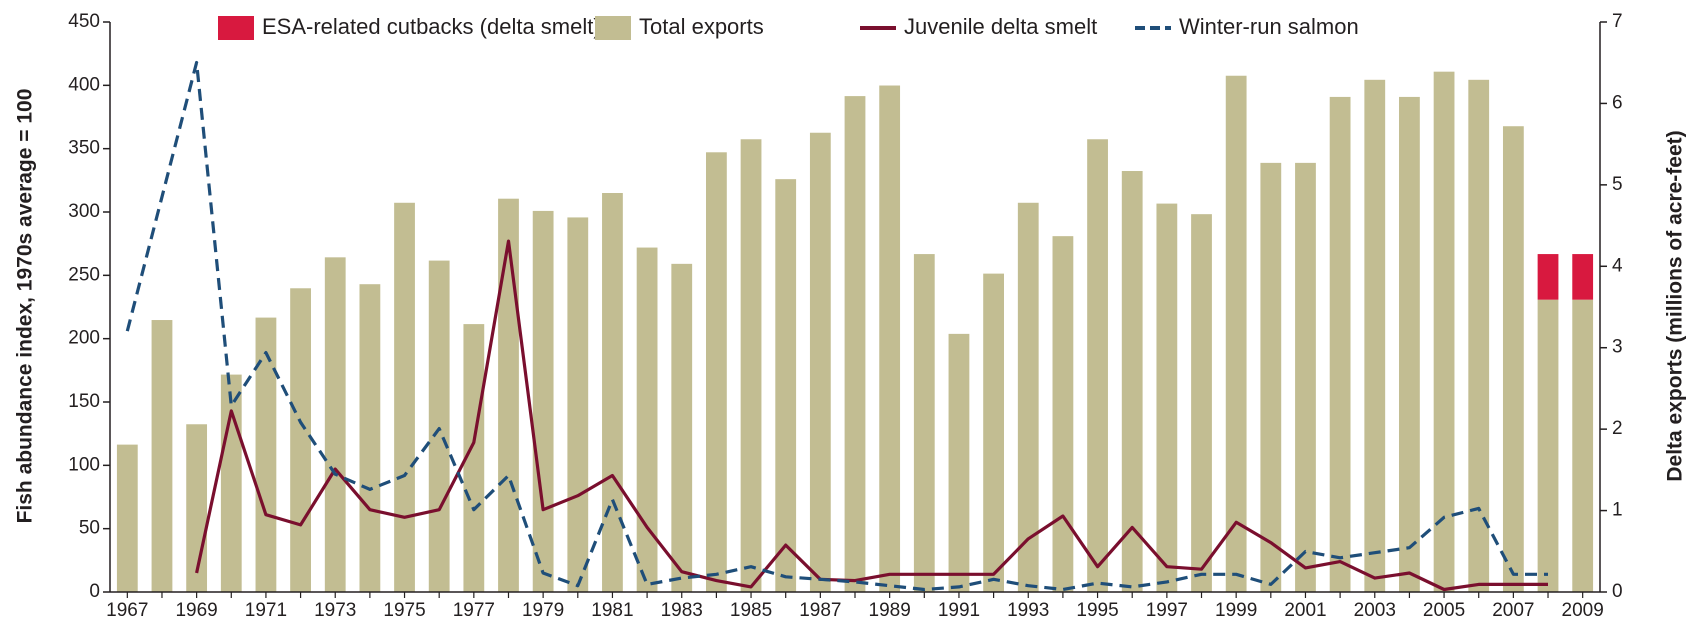 The height and width of the screenshot is (623, 1696). I want to click on x-tick-label: 1973, so click(335, 610).